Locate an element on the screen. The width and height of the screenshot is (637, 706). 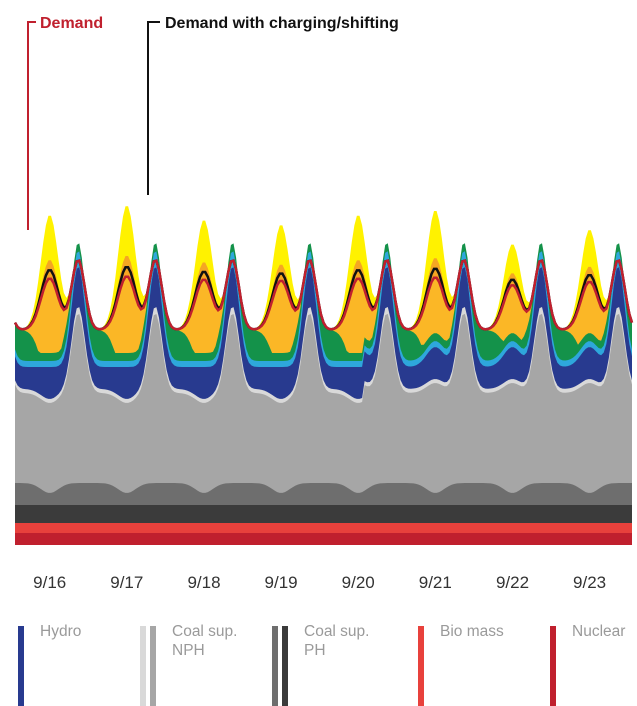
legend-item: Nuclear is located at coordinates (593, 664).